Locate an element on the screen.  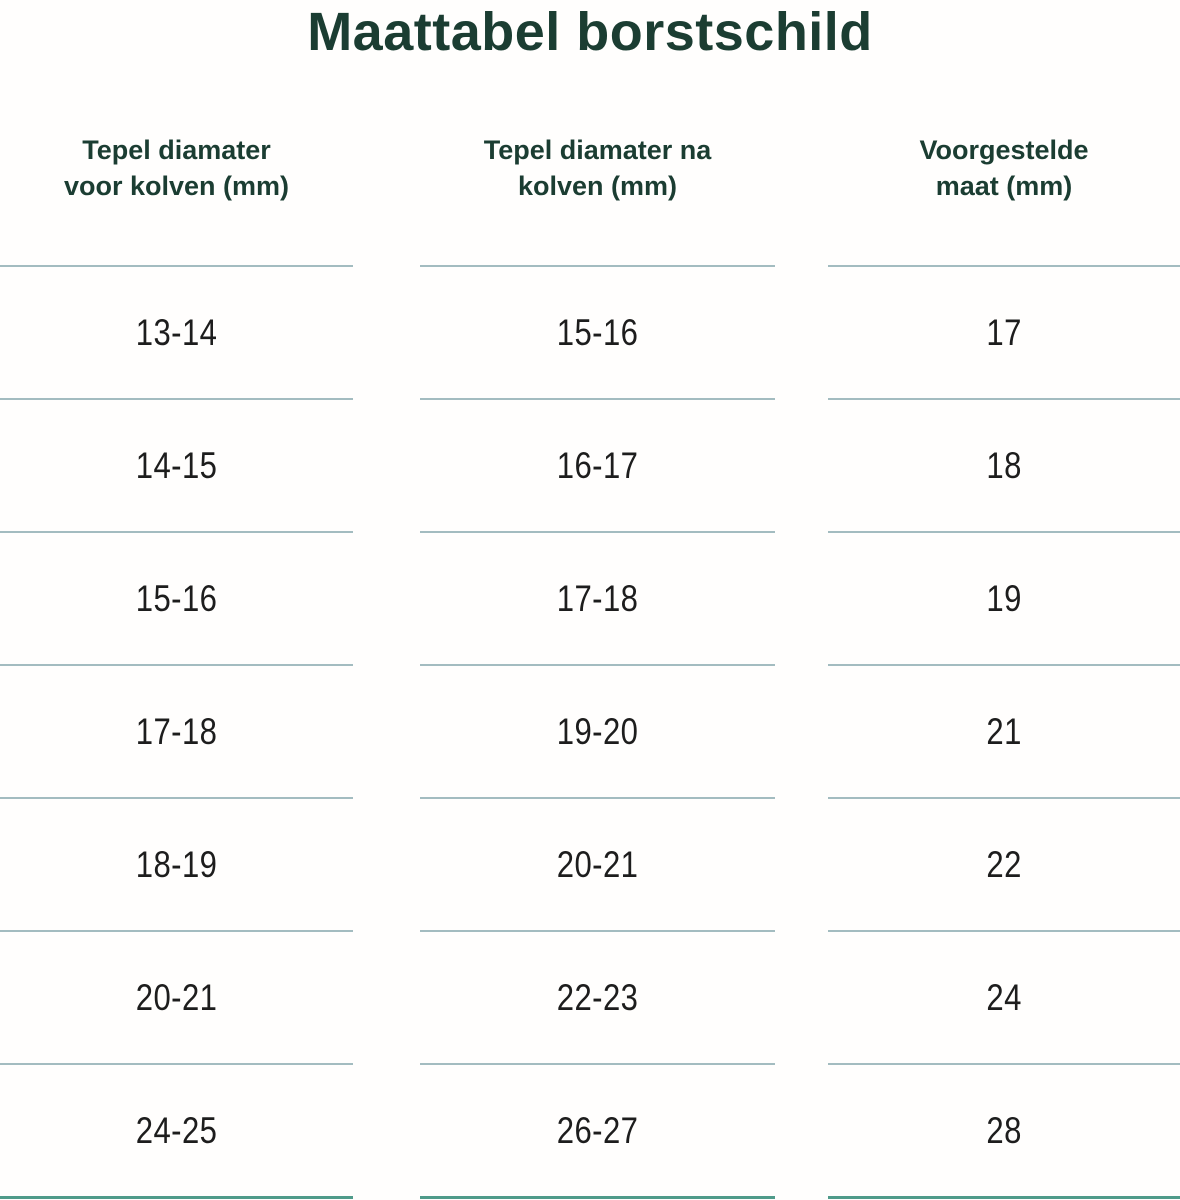
header-line-1: Tepel diamater is located at coordinates (176, 150).